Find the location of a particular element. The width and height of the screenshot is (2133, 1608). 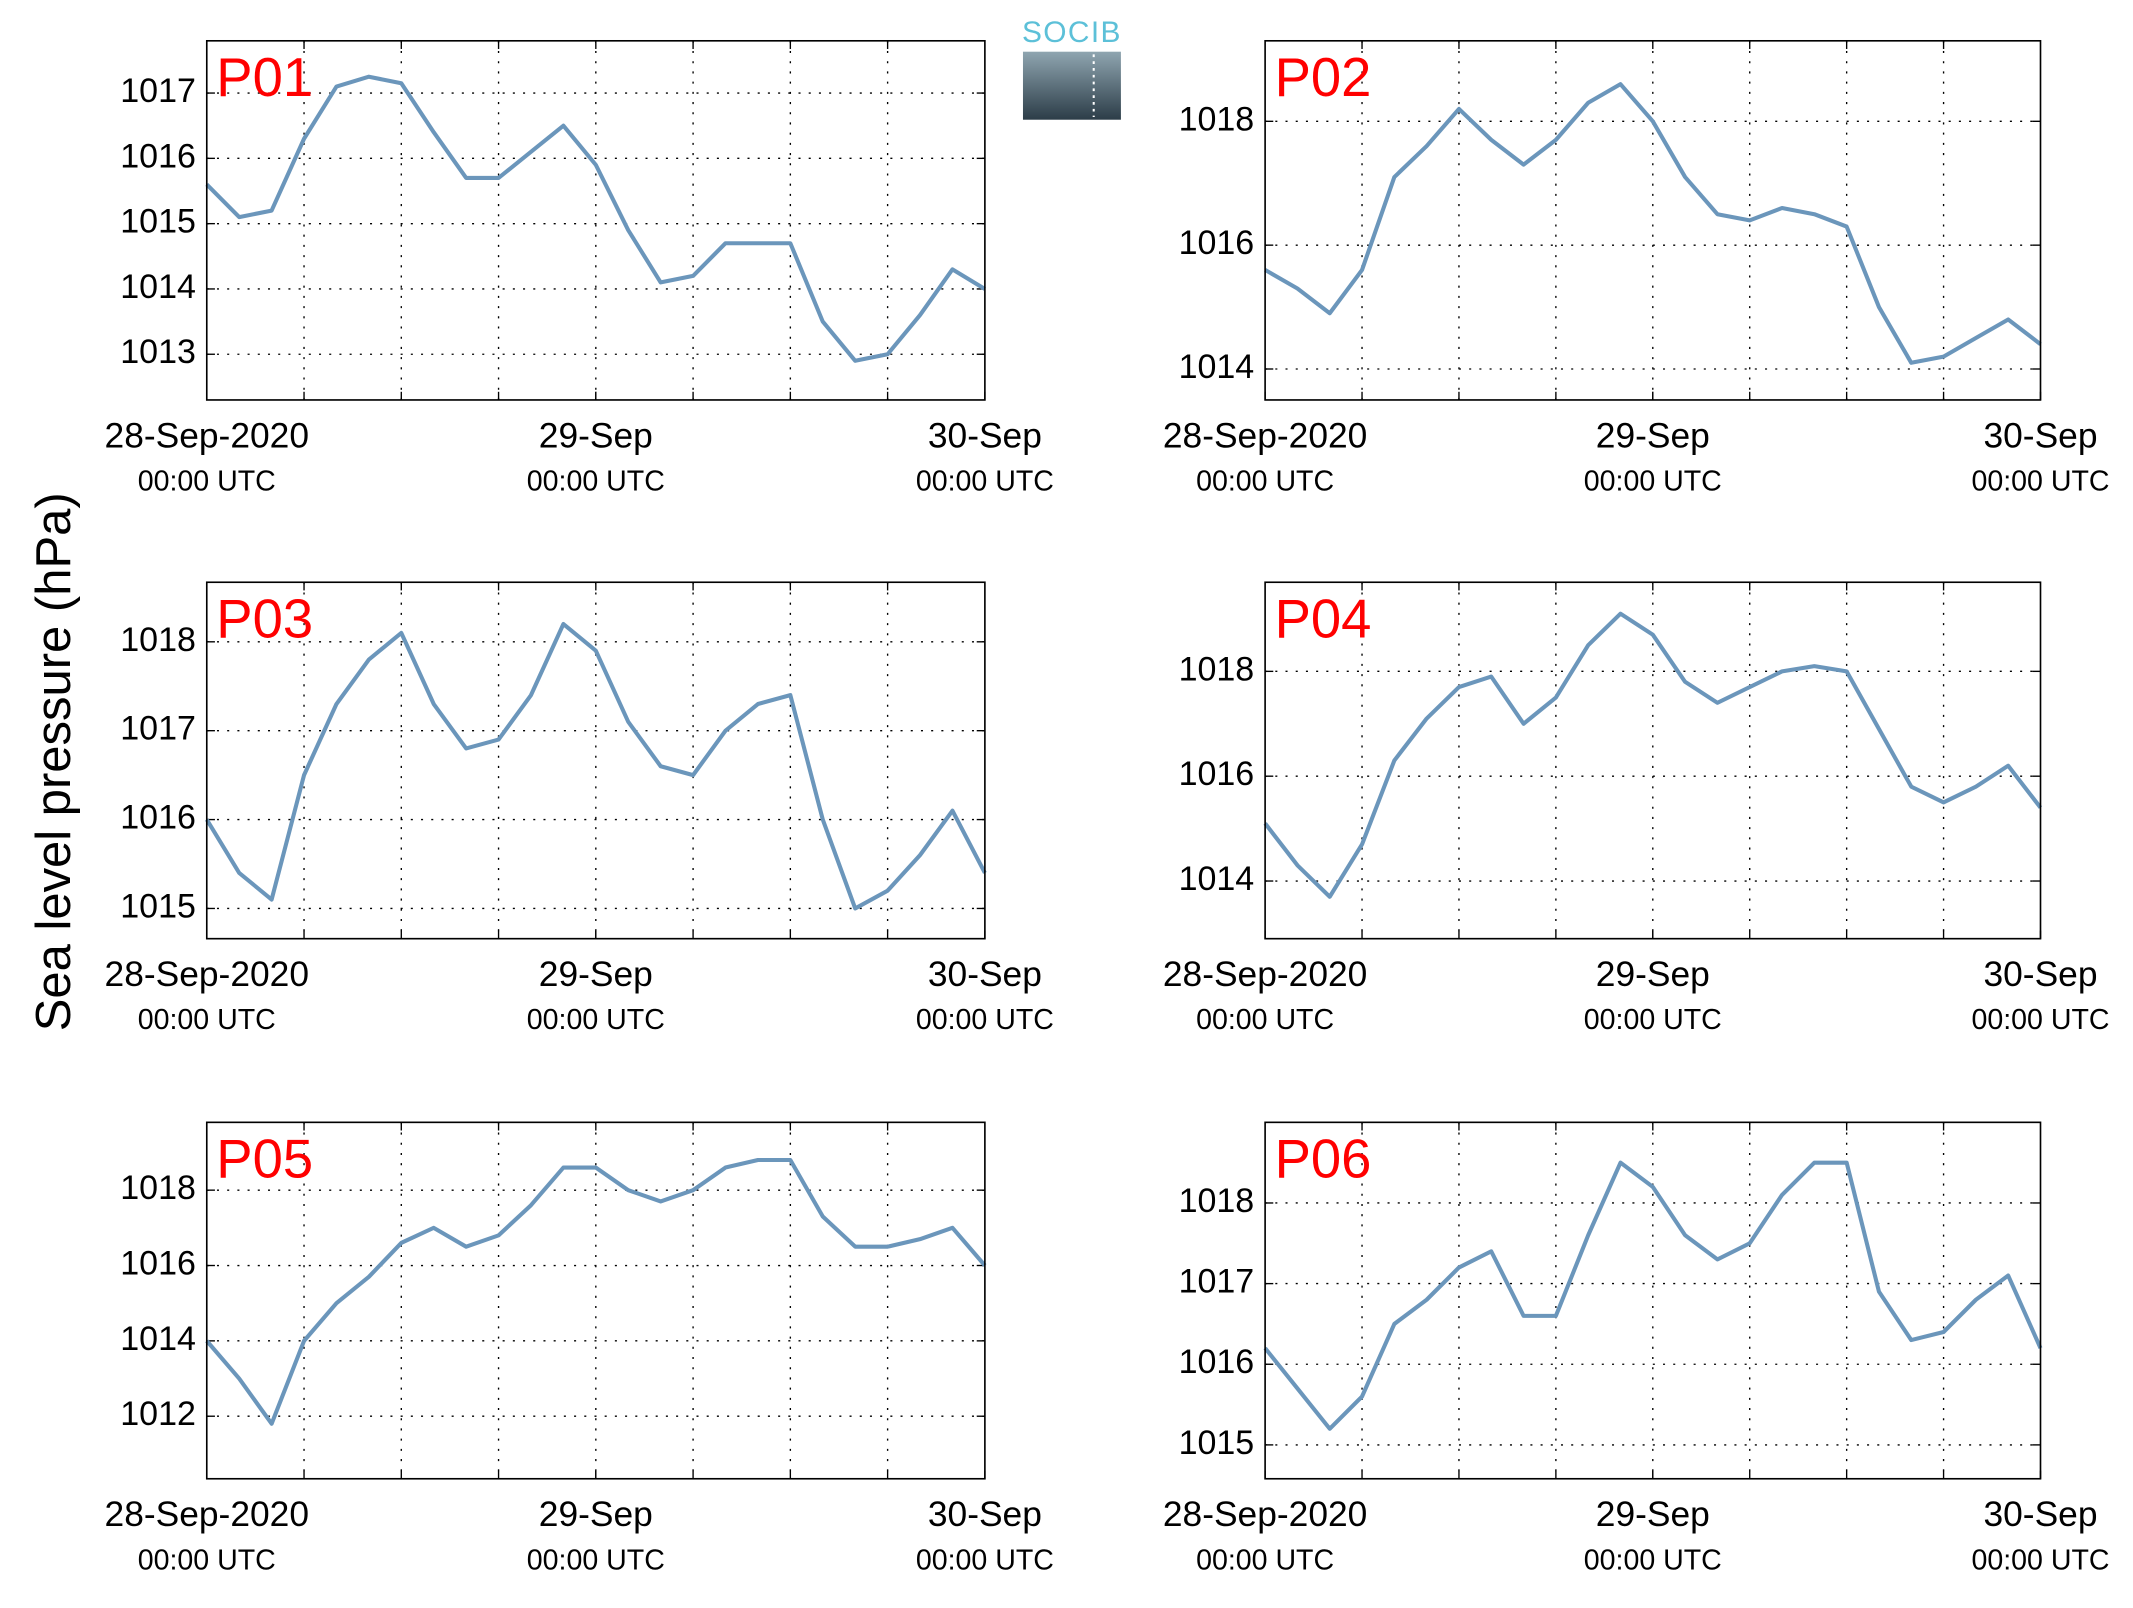

panel-title: P05 is located at coordinates (264, 1159).